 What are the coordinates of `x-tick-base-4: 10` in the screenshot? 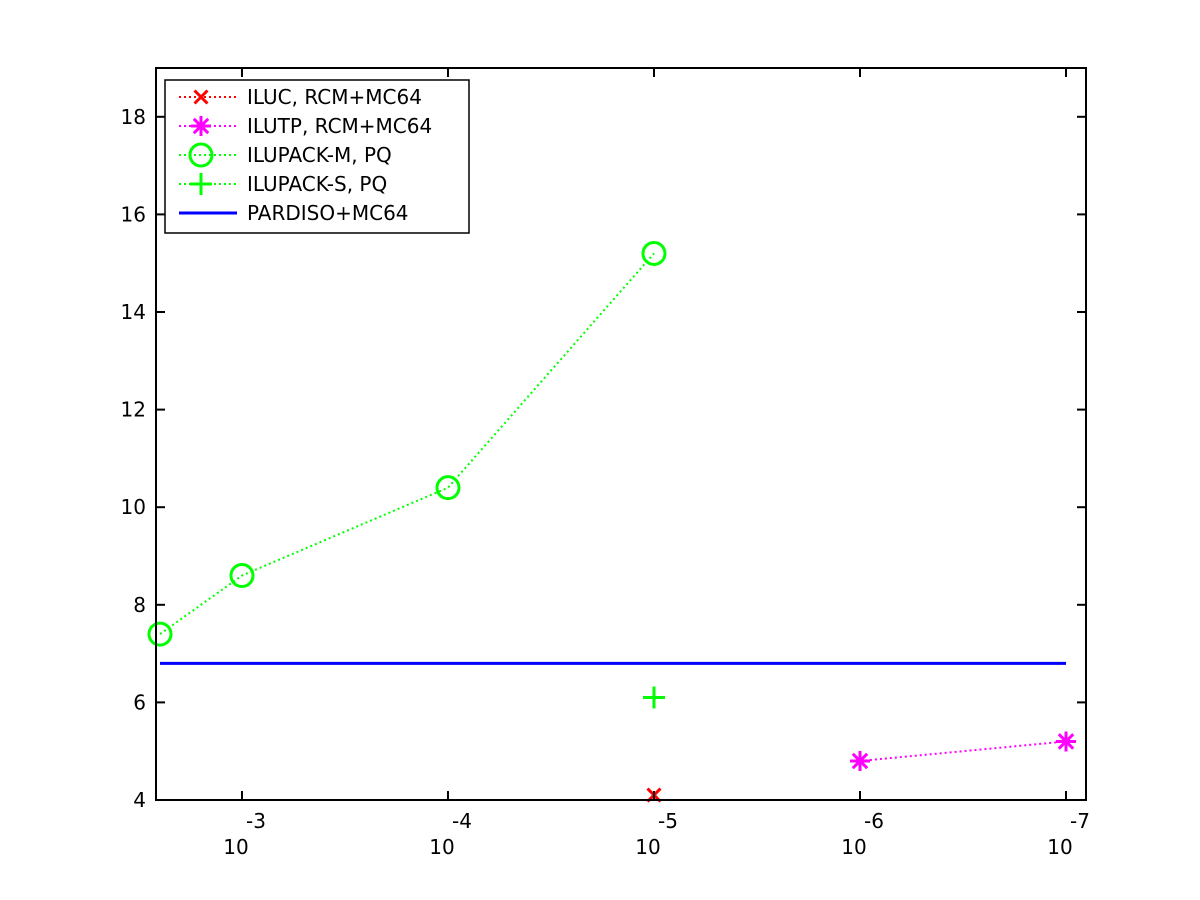 It's located at (1059, 847).